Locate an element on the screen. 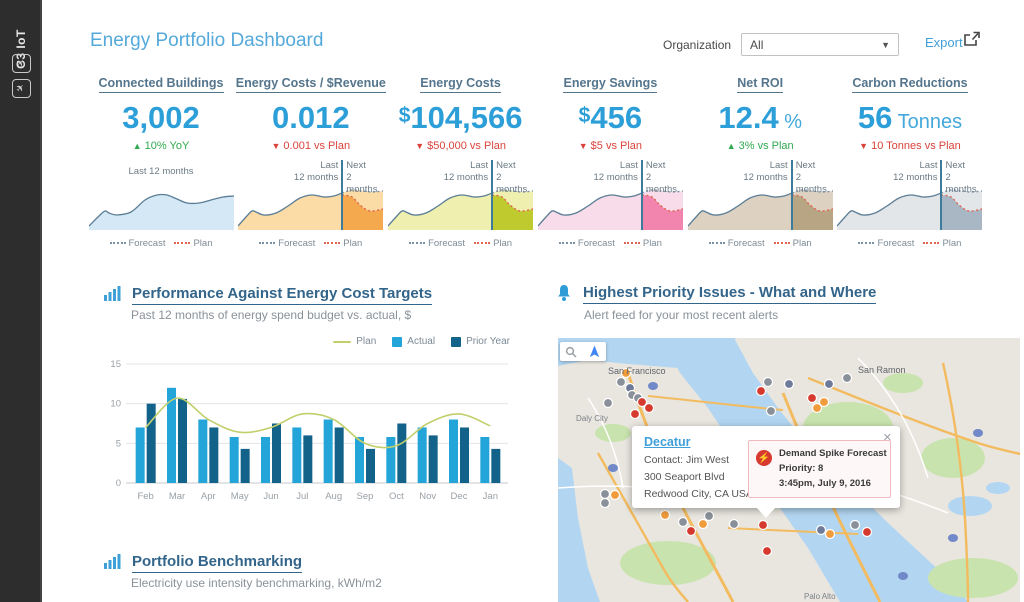 The width and height of the screenshot is (1024, 602). sidebar-nav-button-1: ✈ is located at coordinates (21, 63).